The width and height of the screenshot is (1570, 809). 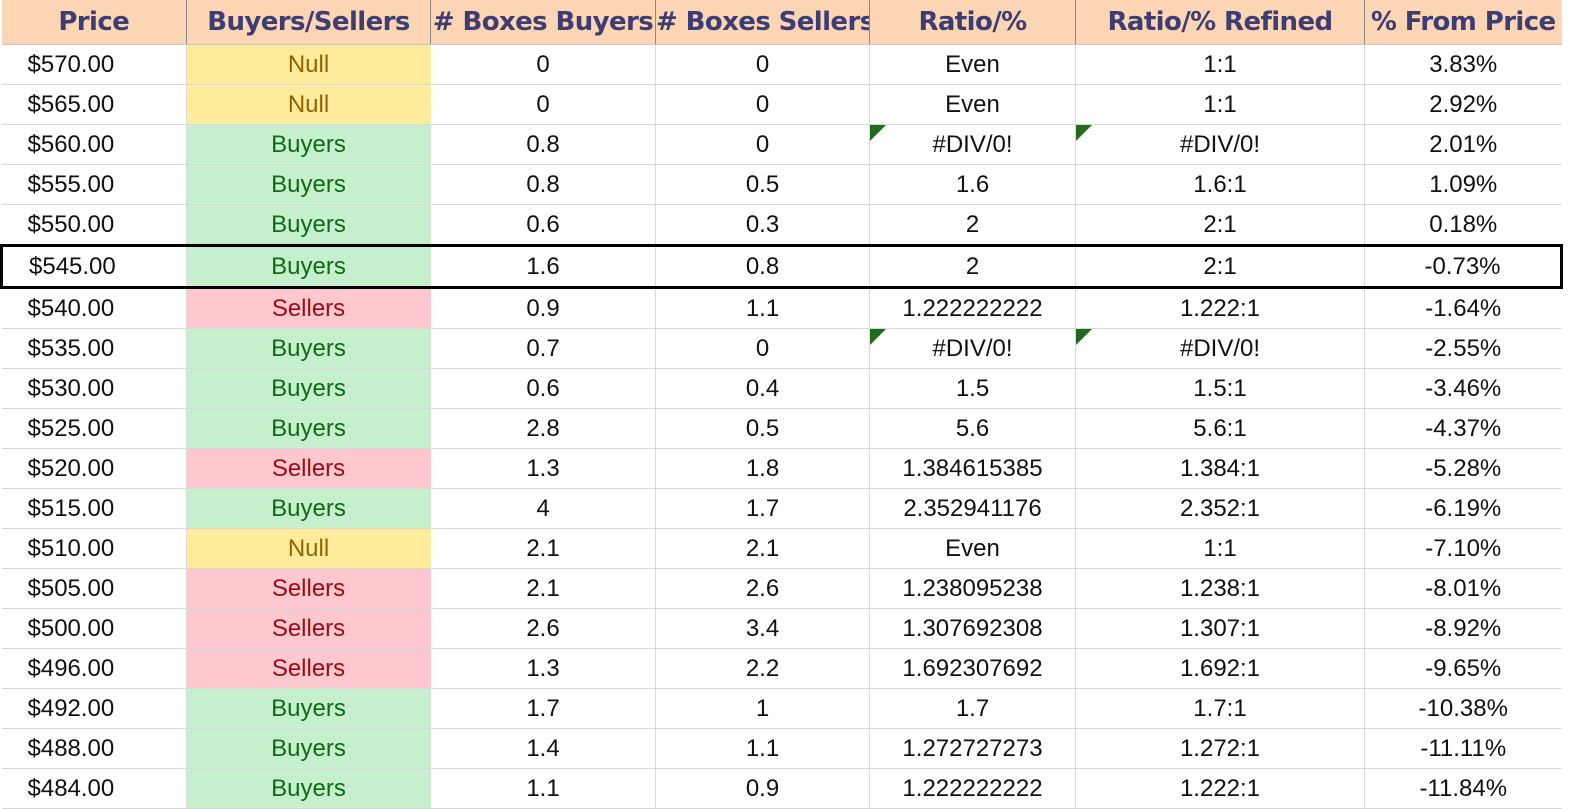 What do you see at coordinates (543, 468) in the screenshot?
I see `boxes-buyers-cell: 1.3` at bounding box center [543, 468].